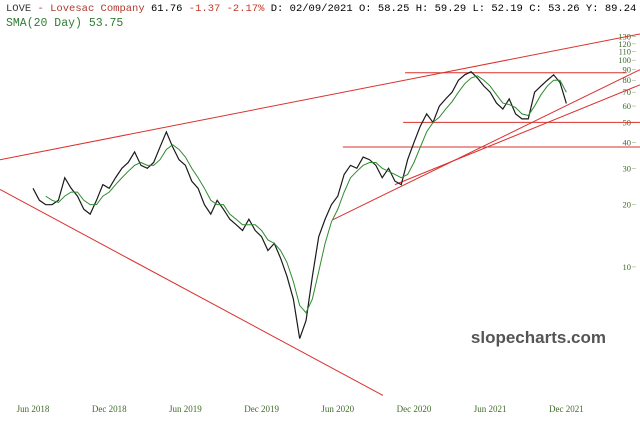  Describe the element at coordinates (624, 44) in the screenshot. I see `y-tick-label: 120` at that location.